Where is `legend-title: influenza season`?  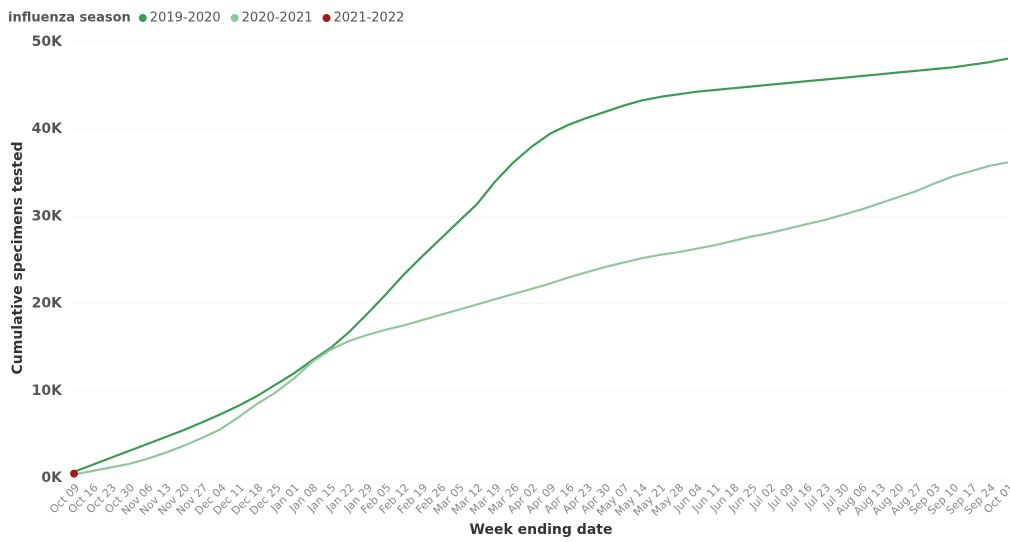
legend-title: influenza season is located at coordinates (69, 18).